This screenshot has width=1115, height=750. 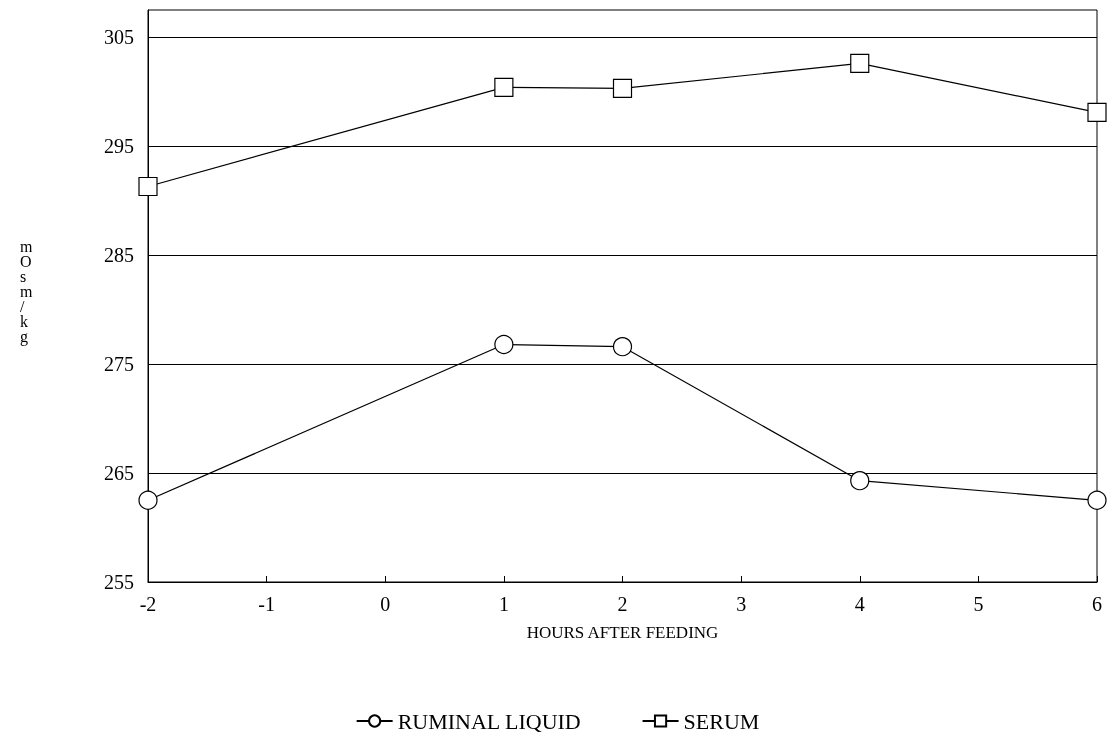 What do you see at coordinates (119, 364) in the screenshot?
I see `y-tick-label: 275` at bounding box center [119, 364].